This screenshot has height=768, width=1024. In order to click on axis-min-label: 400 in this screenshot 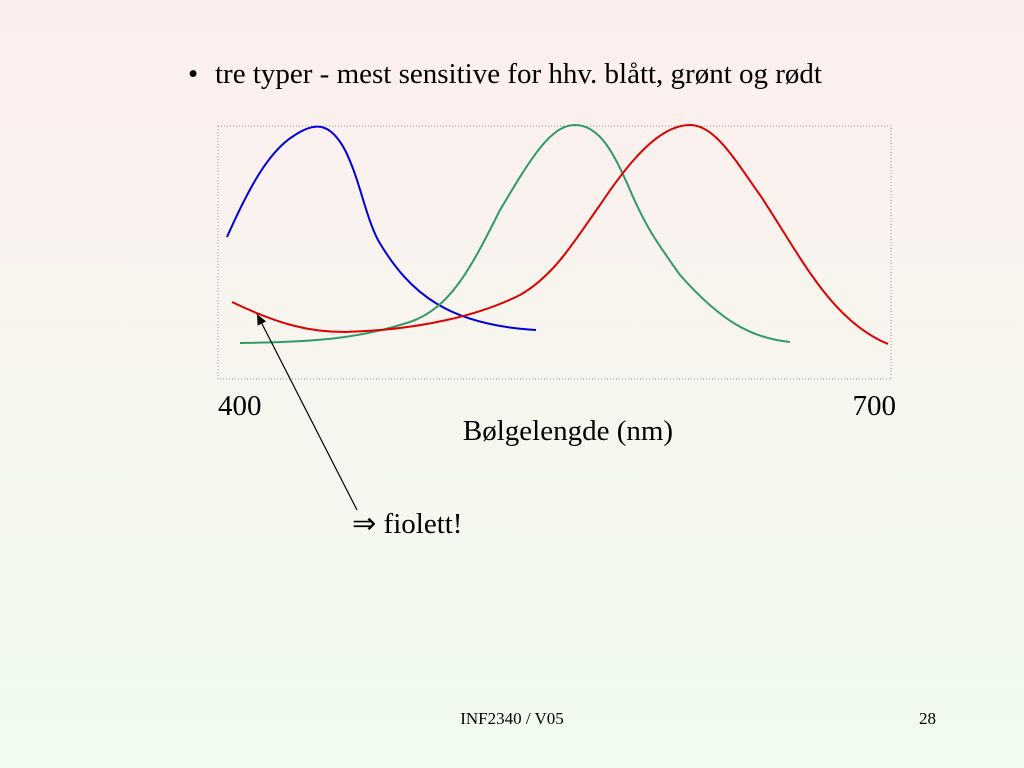, I will do `click(240, 406)`.